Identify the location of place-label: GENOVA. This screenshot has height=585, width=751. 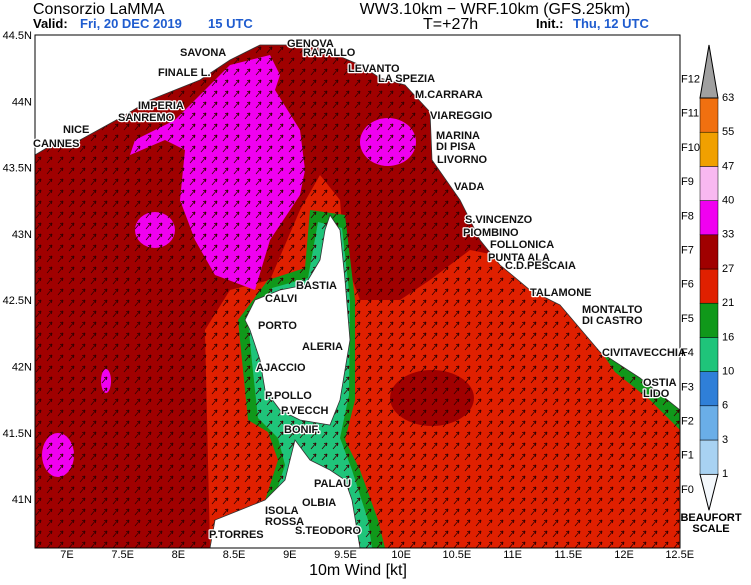
(310, 44).